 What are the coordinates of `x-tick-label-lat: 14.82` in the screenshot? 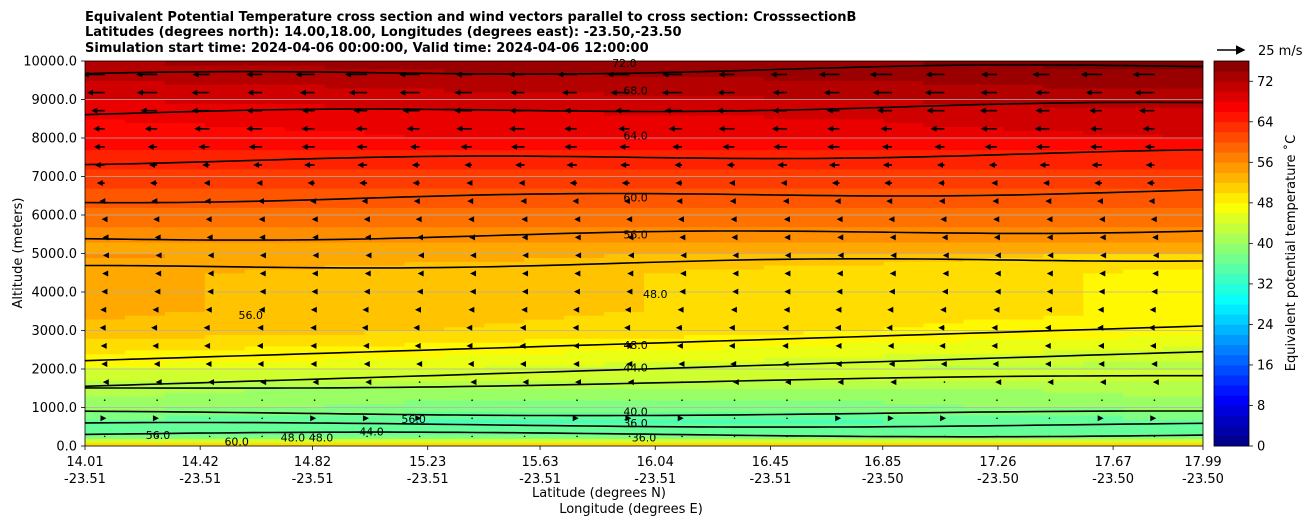 It's located at (312, 462).